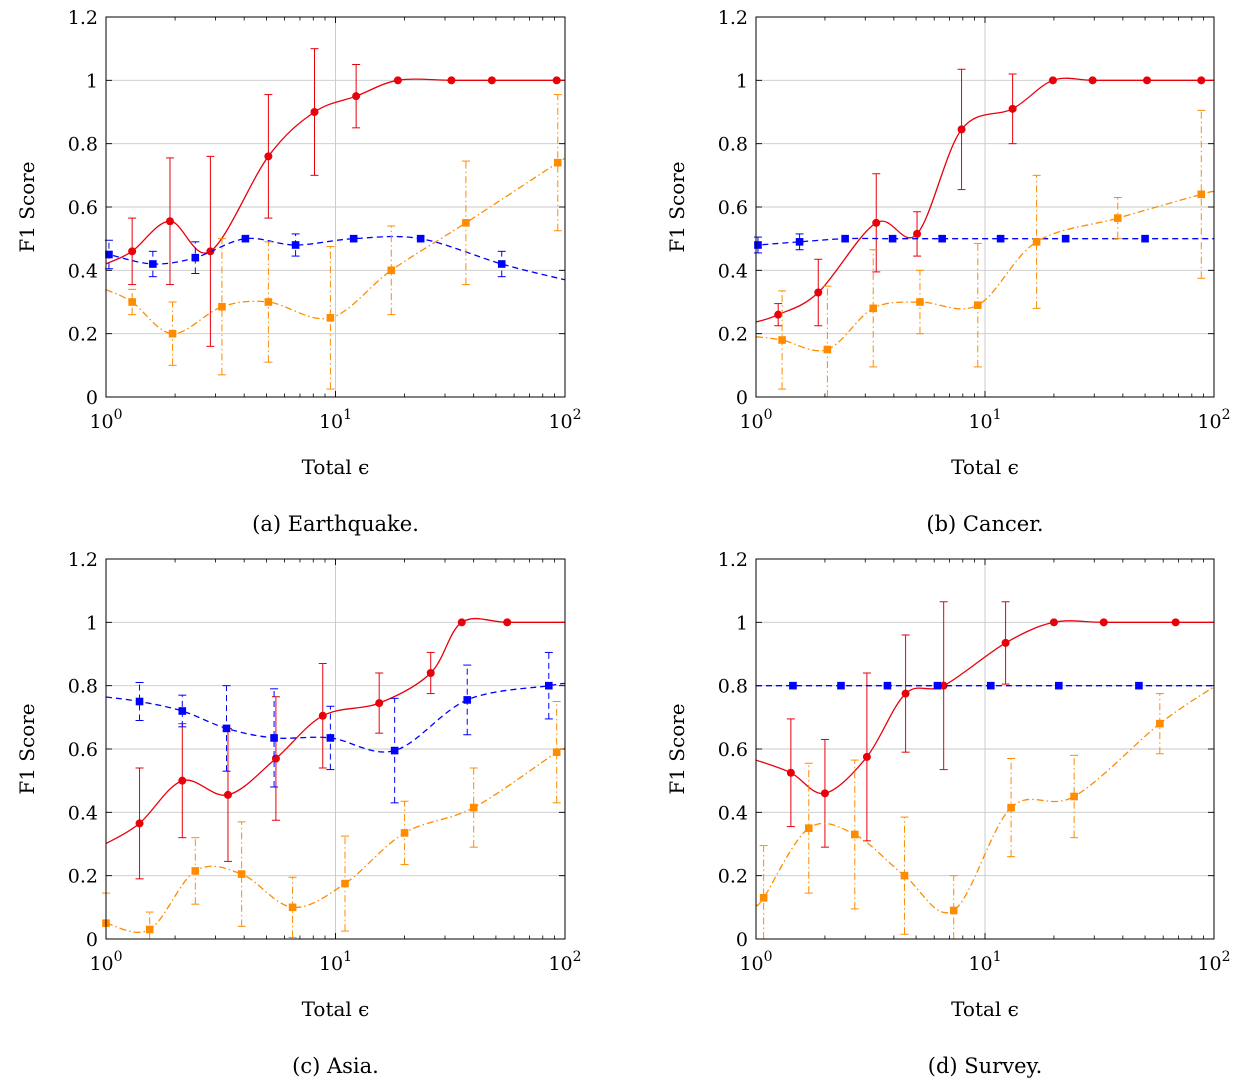 Image resolution: width=1242 pixels, height=1080 pixels. I want to click on panel-caption: (d) Survey., so click(985, 1066).